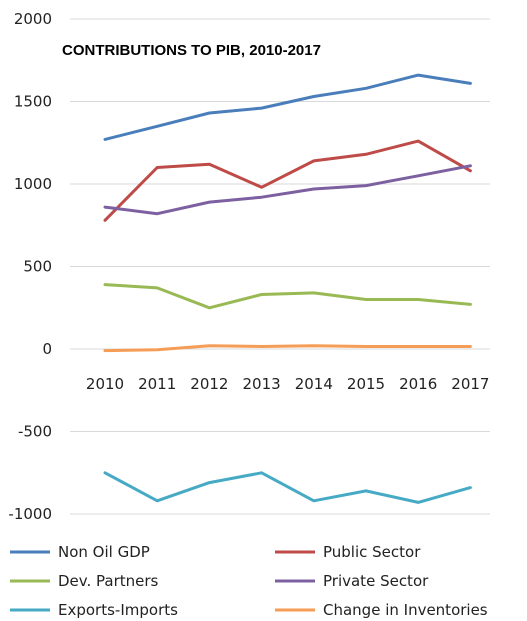 The image size is (527, 621). Describe the element at coordinates (33, 19) in the screenshot. I see `y-tick-label: 2000` at that location.